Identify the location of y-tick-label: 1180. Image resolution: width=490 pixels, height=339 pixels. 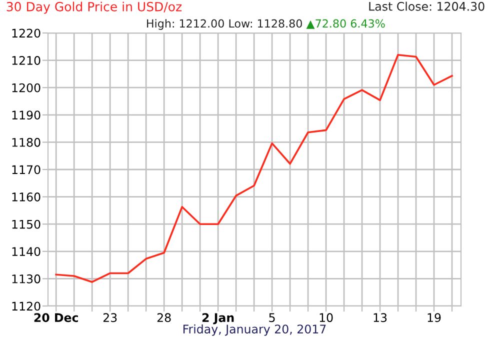
(26, 142).